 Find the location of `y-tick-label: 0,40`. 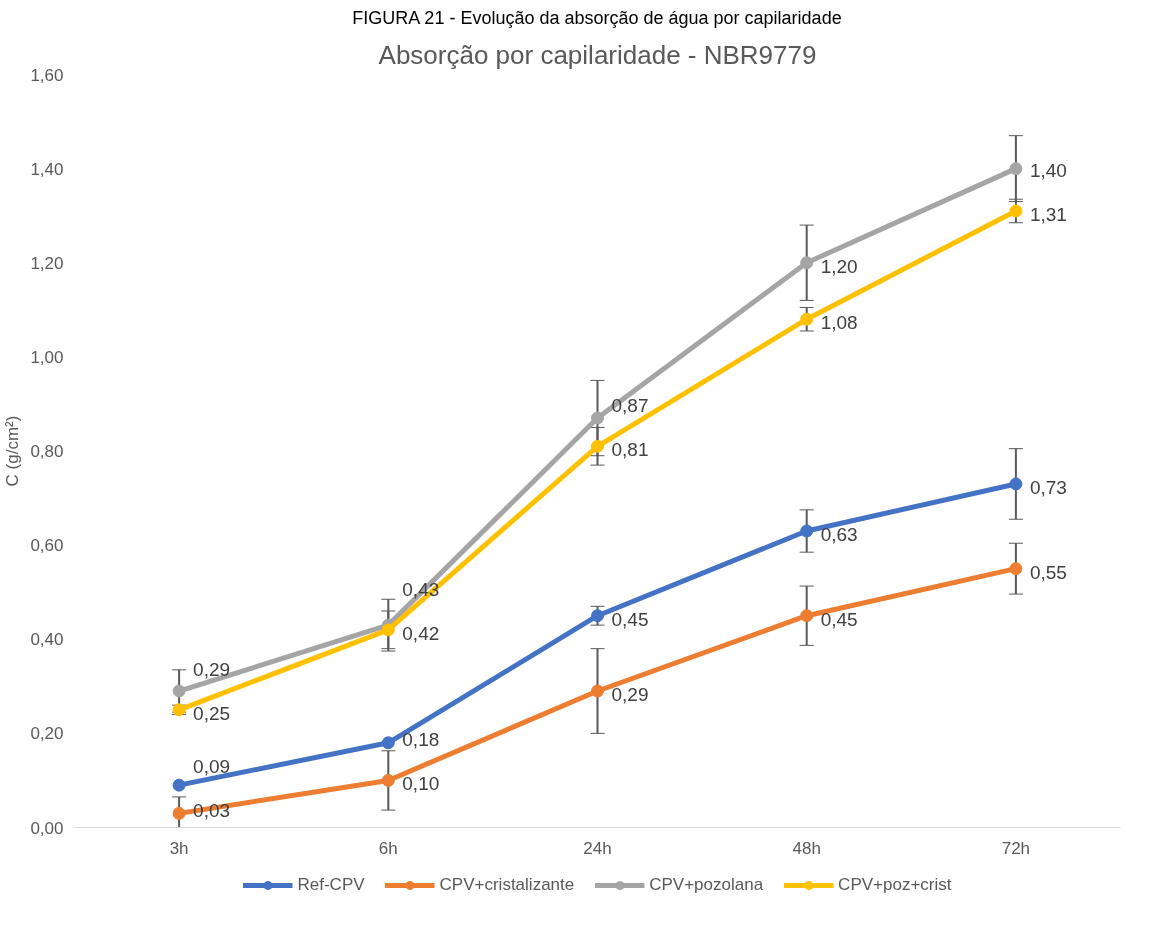

y-tick-label: 0,40 is located at coordinates (47, 640).